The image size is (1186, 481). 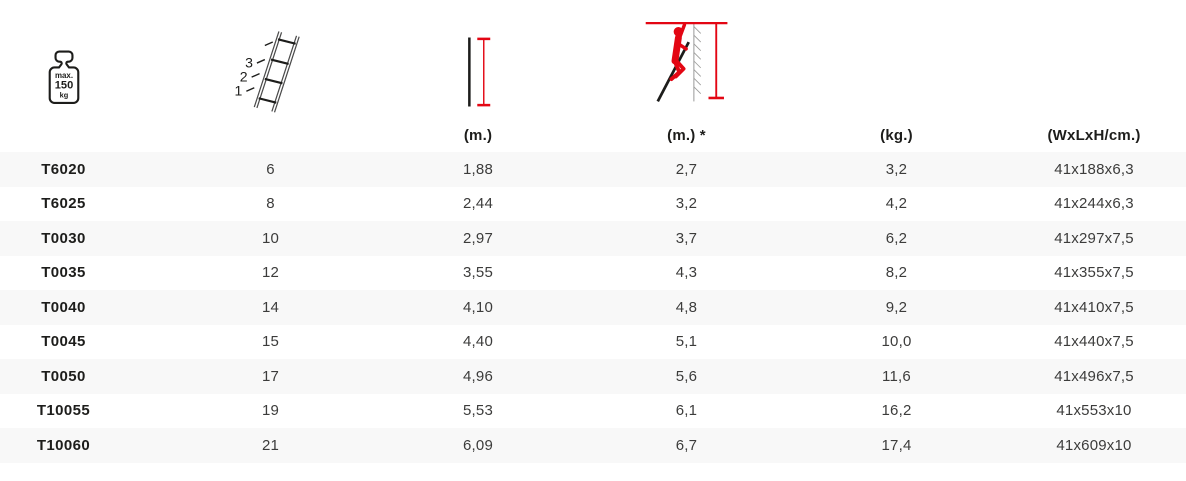 What do you see at coordinates (63, 238) in the screenshot?
I see `cell-model: T0030` at bounding box center [63, 238].